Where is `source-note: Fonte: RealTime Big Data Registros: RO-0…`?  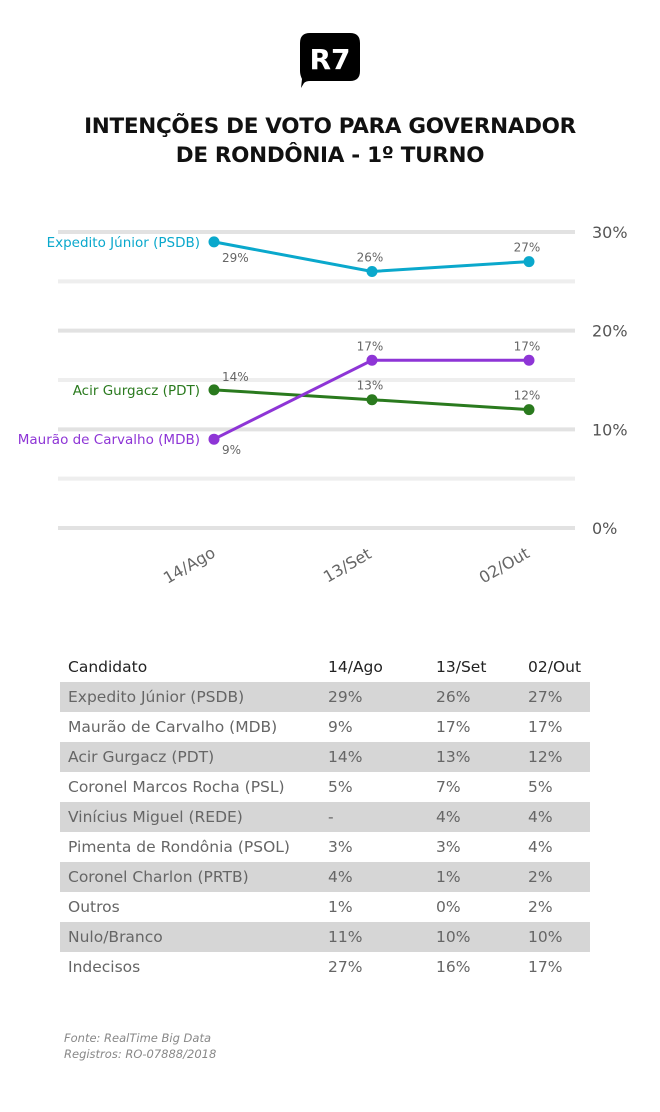 source-note: Fonte: RealTime Big Data Registros: RO-0… is located at coordinates (140, 1046).